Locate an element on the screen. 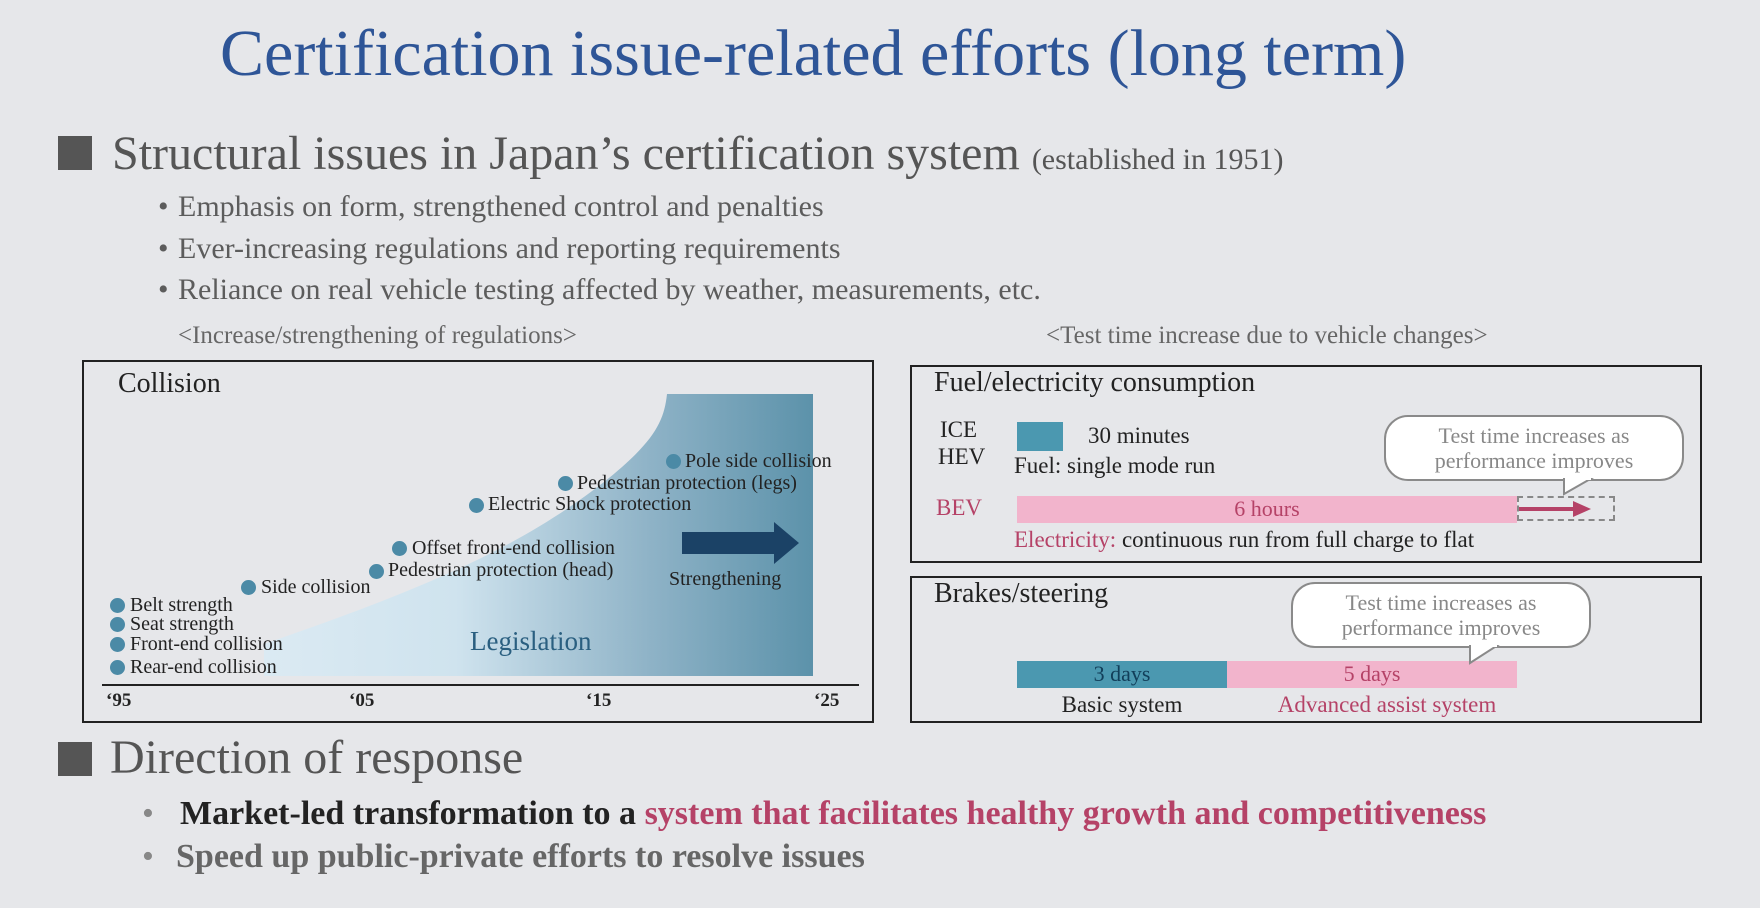  basic-time-bar is located at coordinates (1122, 674).